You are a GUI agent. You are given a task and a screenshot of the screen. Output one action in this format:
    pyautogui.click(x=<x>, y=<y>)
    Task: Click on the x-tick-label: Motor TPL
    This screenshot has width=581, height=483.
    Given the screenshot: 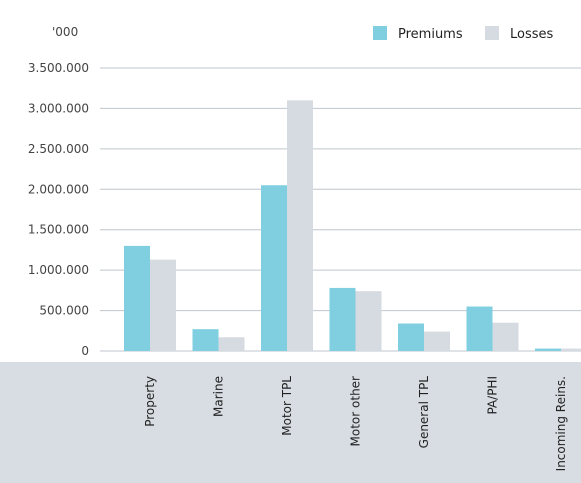 What is the action you would take?
    pyautogui.click(x=287, y=406)
    